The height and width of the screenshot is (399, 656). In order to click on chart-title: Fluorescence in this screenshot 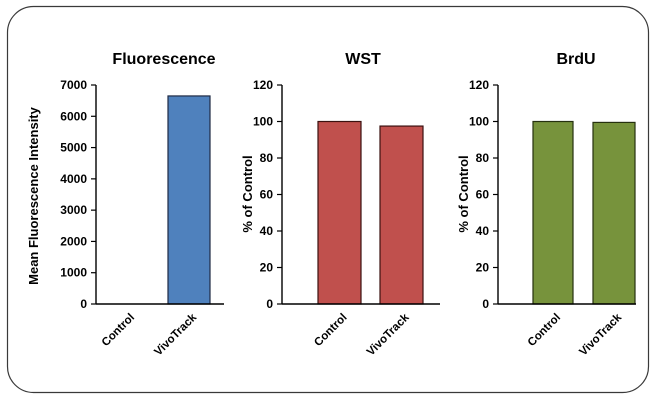, I will do `click(163, 59)`.